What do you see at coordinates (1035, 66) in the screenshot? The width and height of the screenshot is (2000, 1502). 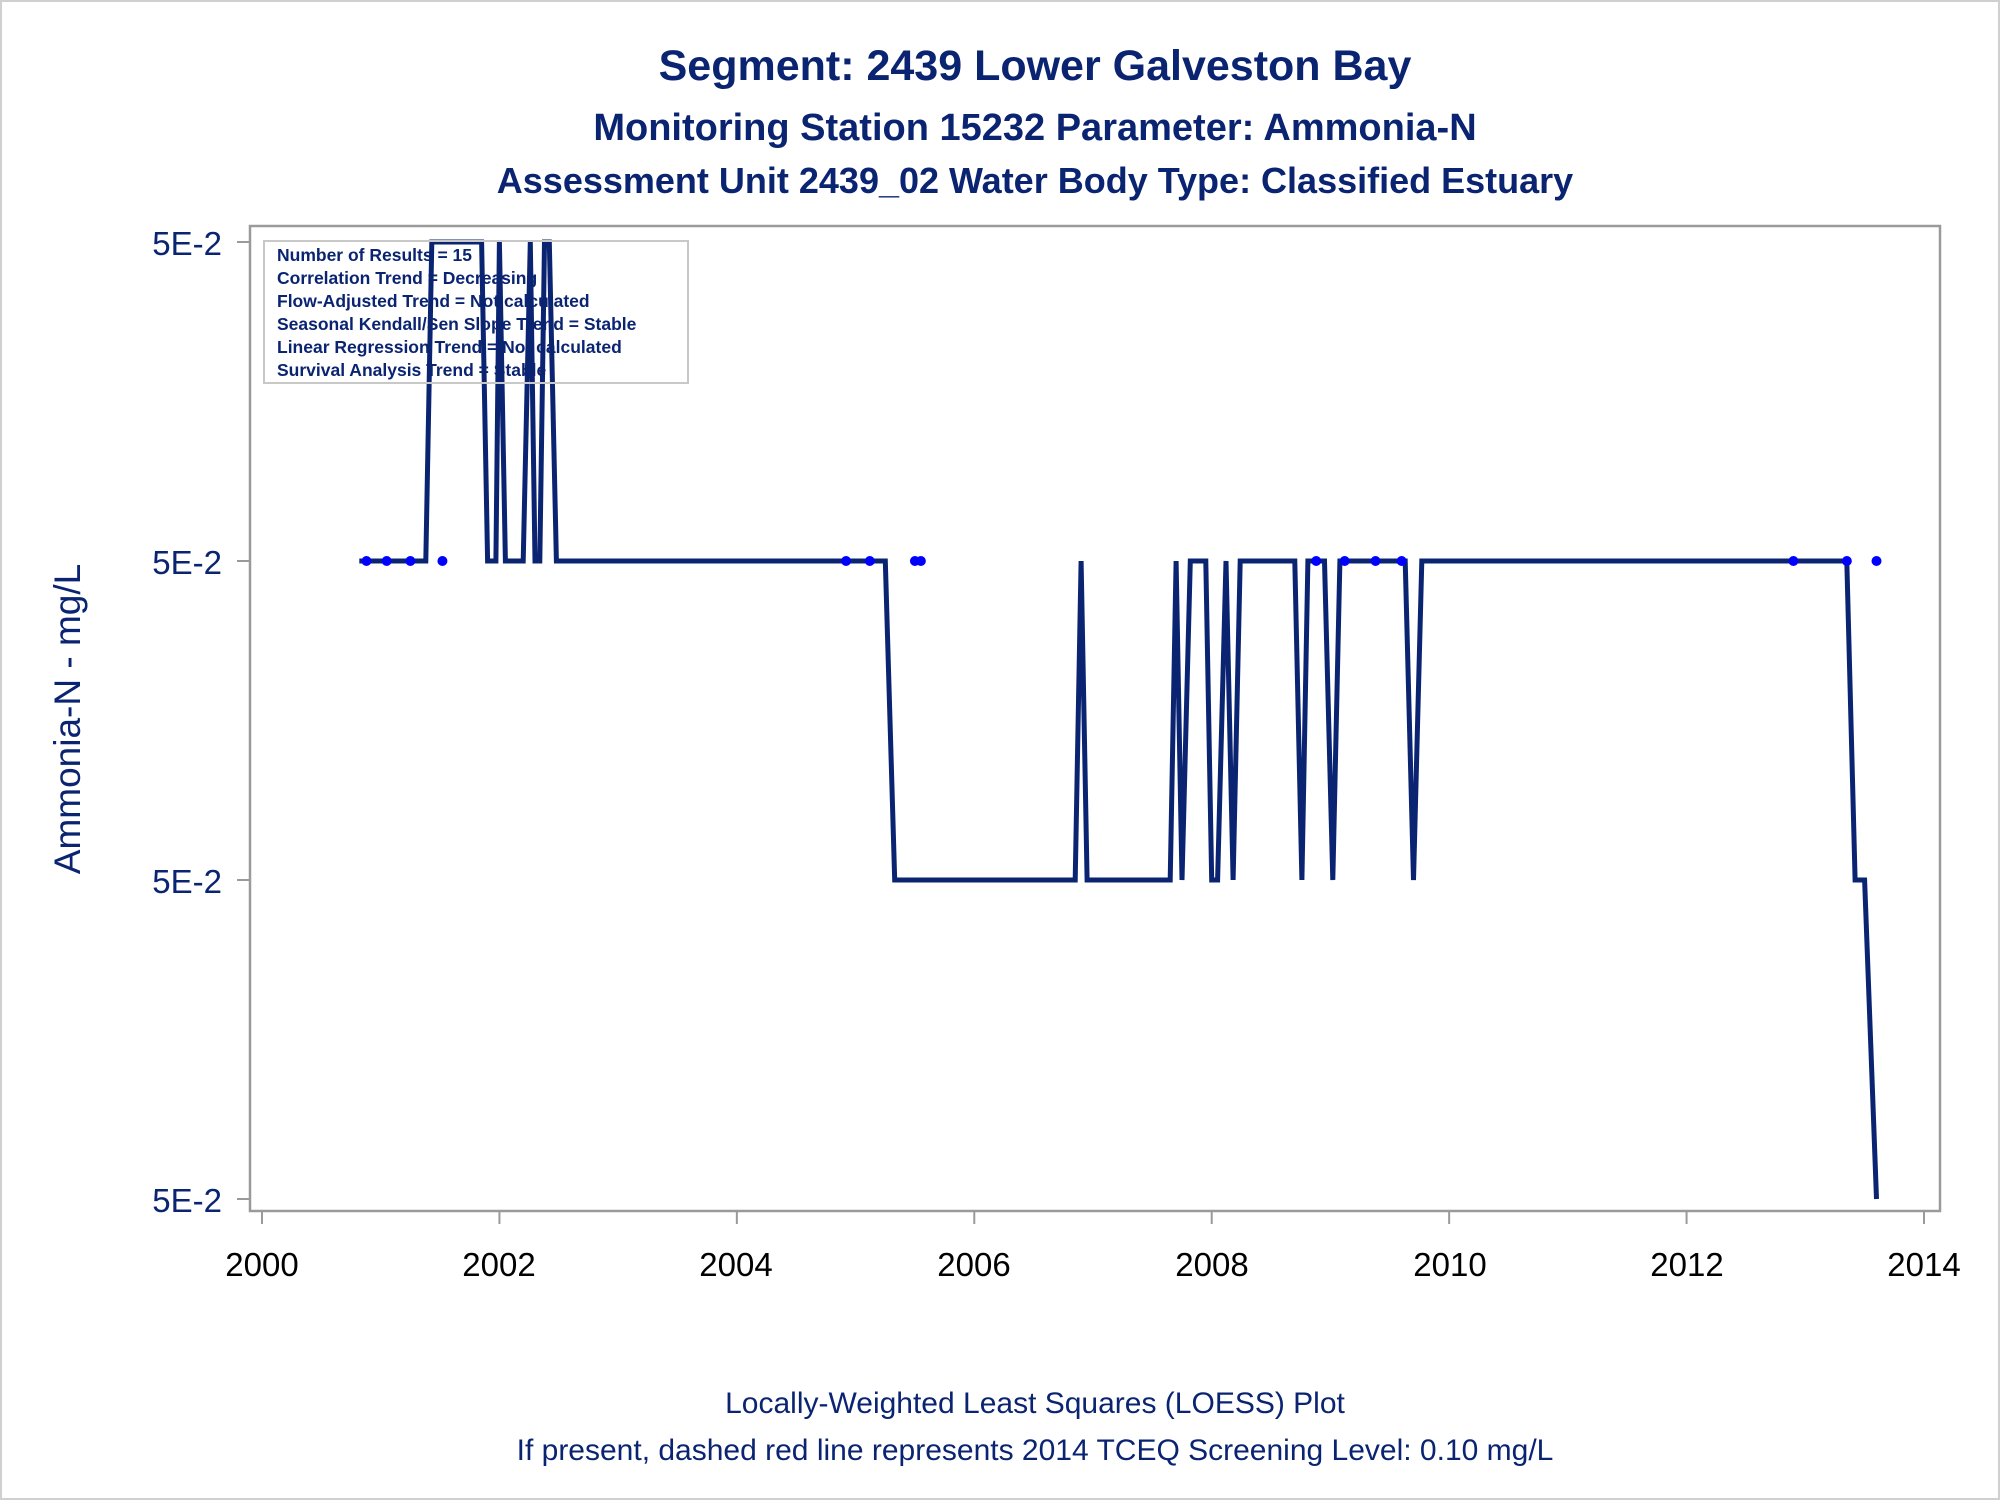 I see `chart-title: Segment: 2439 Lower Galveston Bay` at bounding box center [1035, 66].